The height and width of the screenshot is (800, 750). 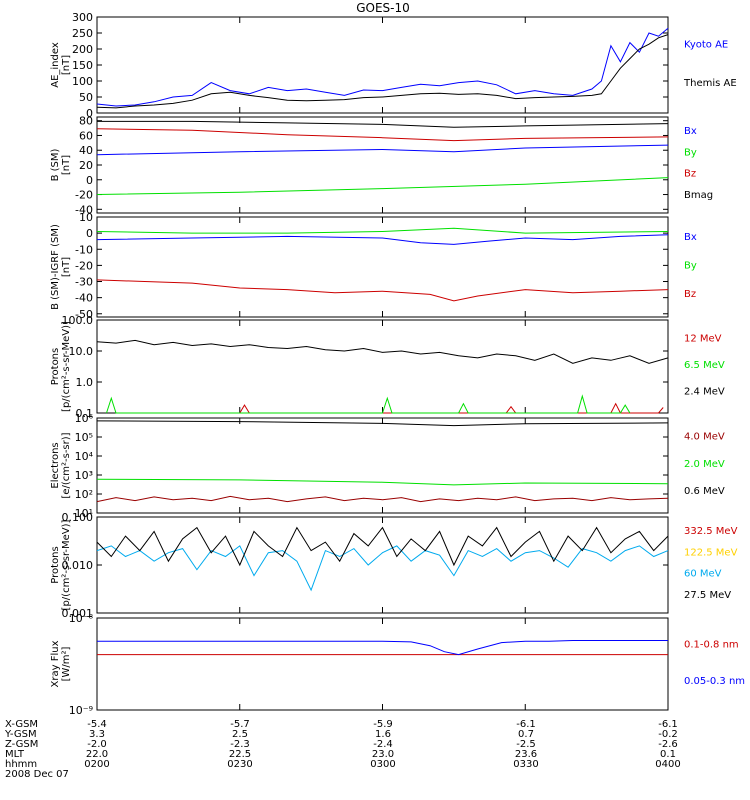 I want to click on y-tick-label: 200, so click(x=82, y=49).